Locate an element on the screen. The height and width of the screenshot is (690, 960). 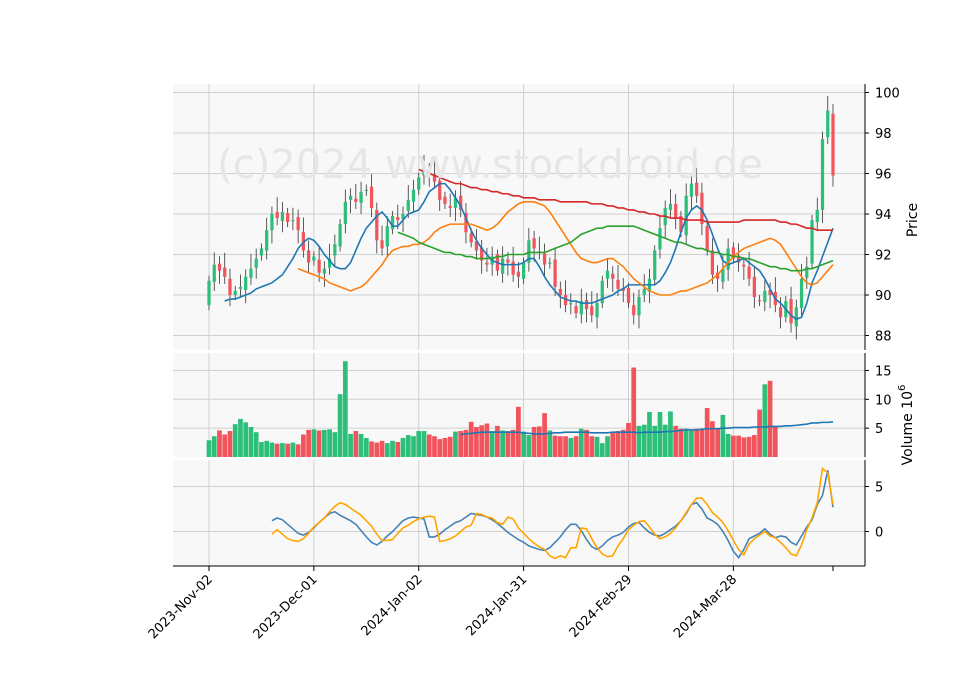
price-tick-label: 96 is located at coordinates (883, 175).